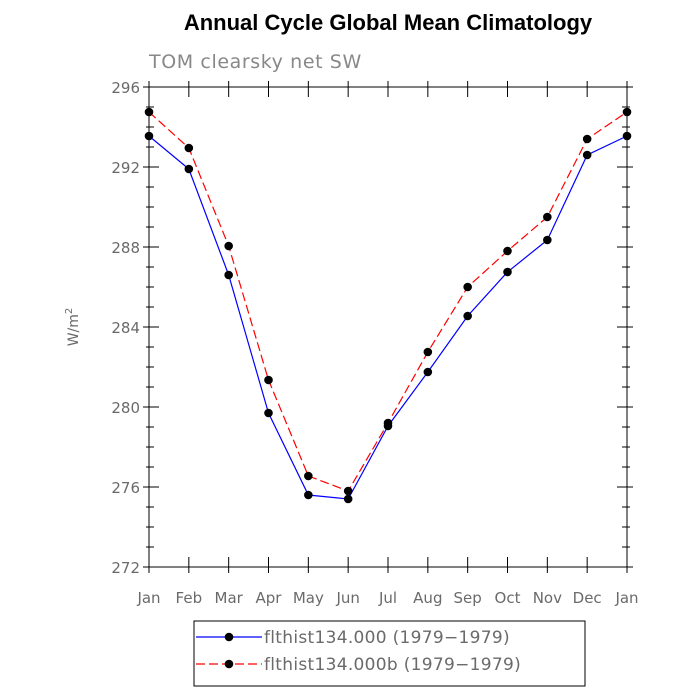 This screenshot has width=700, height=700. Describe the element at coordinates (189, 598) in the screenshot. I see `x-tick-label: Feb` at that location.